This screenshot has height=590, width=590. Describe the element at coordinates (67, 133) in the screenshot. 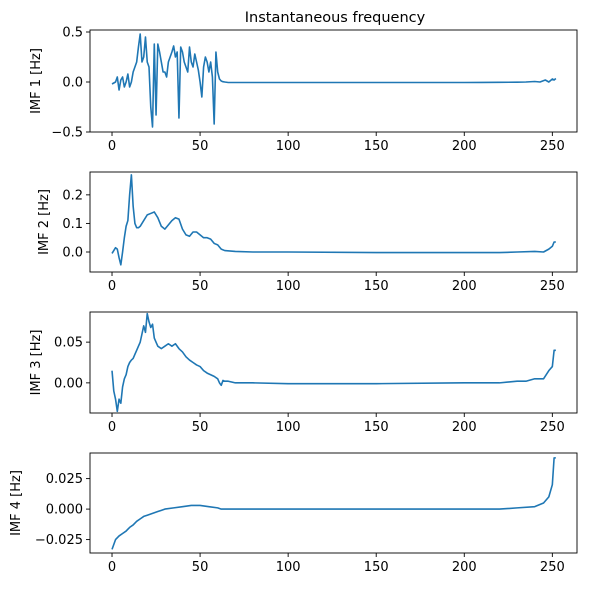

I see `y-tick-label: −0.5` at that location.